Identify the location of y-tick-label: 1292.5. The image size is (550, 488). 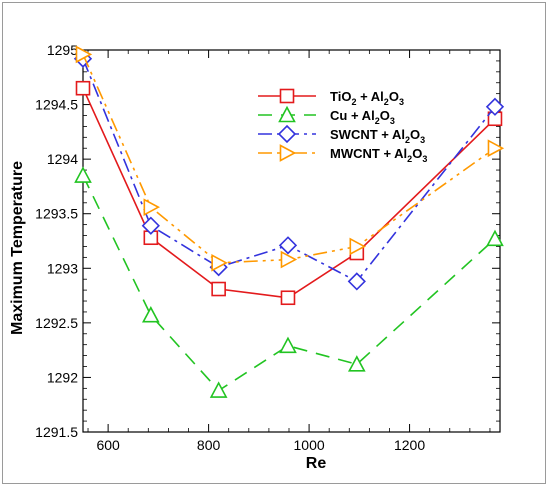
(56, 323).